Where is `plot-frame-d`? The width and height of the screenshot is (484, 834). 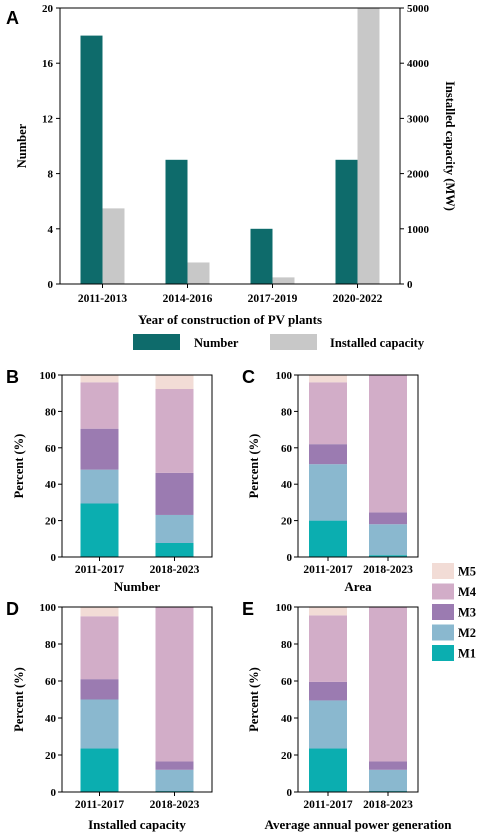
plot-frame-d is located at coordinates (137, 699).